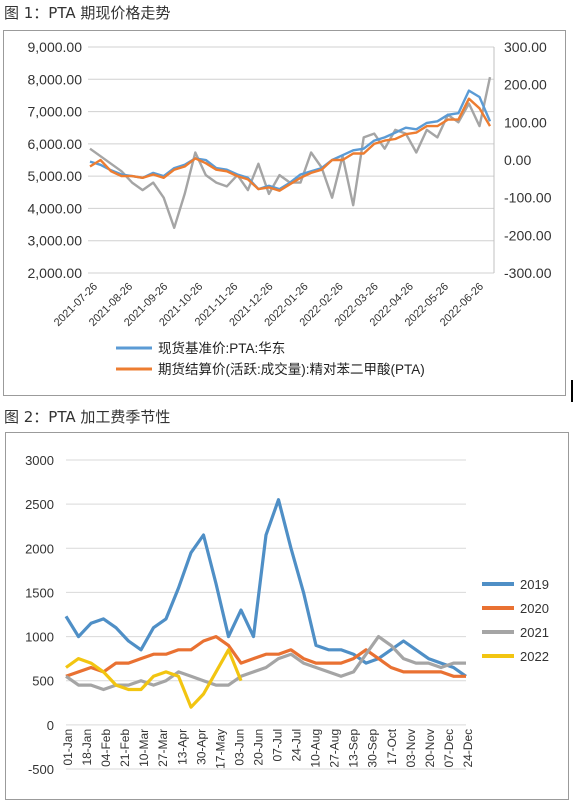 The image size is (576, 807). What do you see at coordinates (468, 748) in the screenshot?
I see `x-tick-label: 24-Dec` at bounding box center [468, 748].